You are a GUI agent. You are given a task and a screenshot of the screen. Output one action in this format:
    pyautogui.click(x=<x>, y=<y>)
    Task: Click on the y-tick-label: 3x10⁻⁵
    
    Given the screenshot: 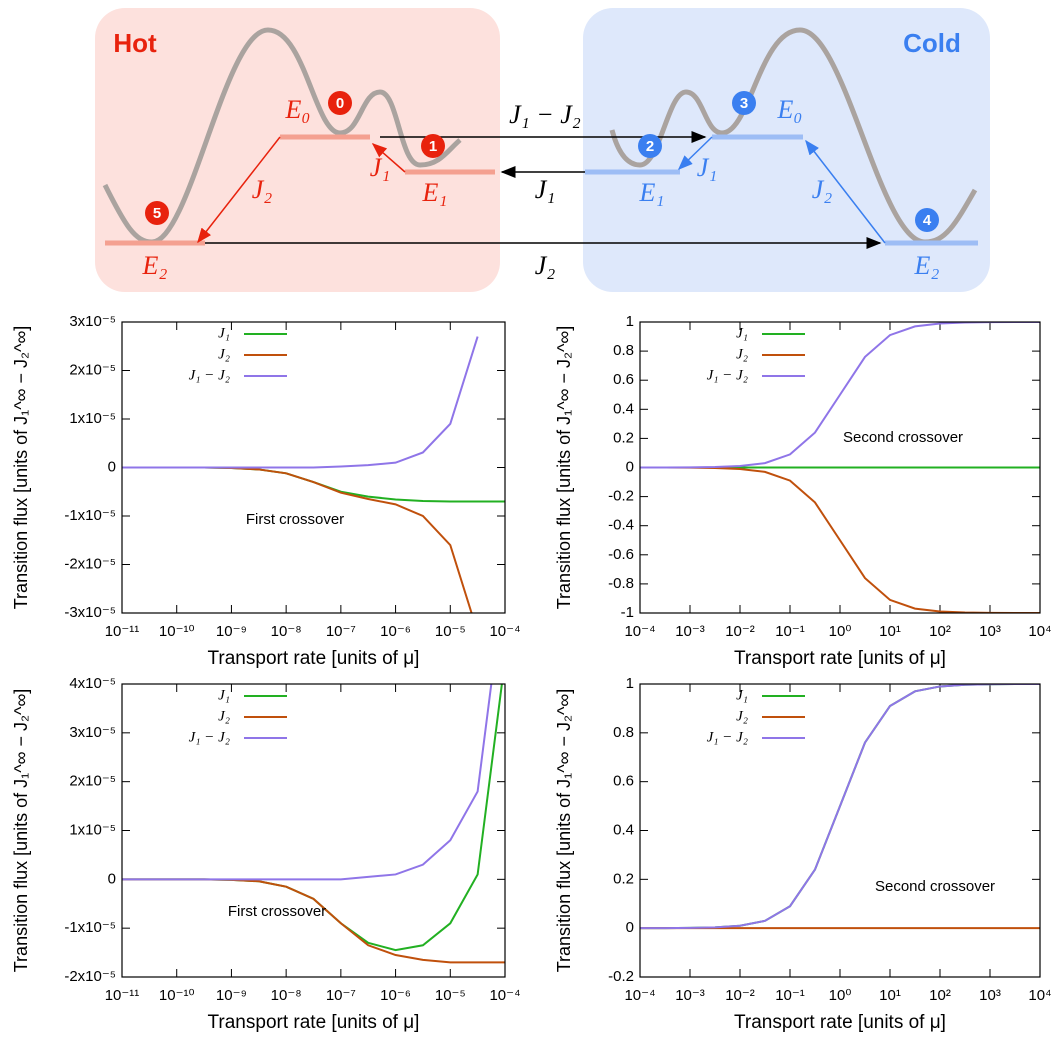 What is the action you would take?
    pyautogui.click(x=92, y=321)
    